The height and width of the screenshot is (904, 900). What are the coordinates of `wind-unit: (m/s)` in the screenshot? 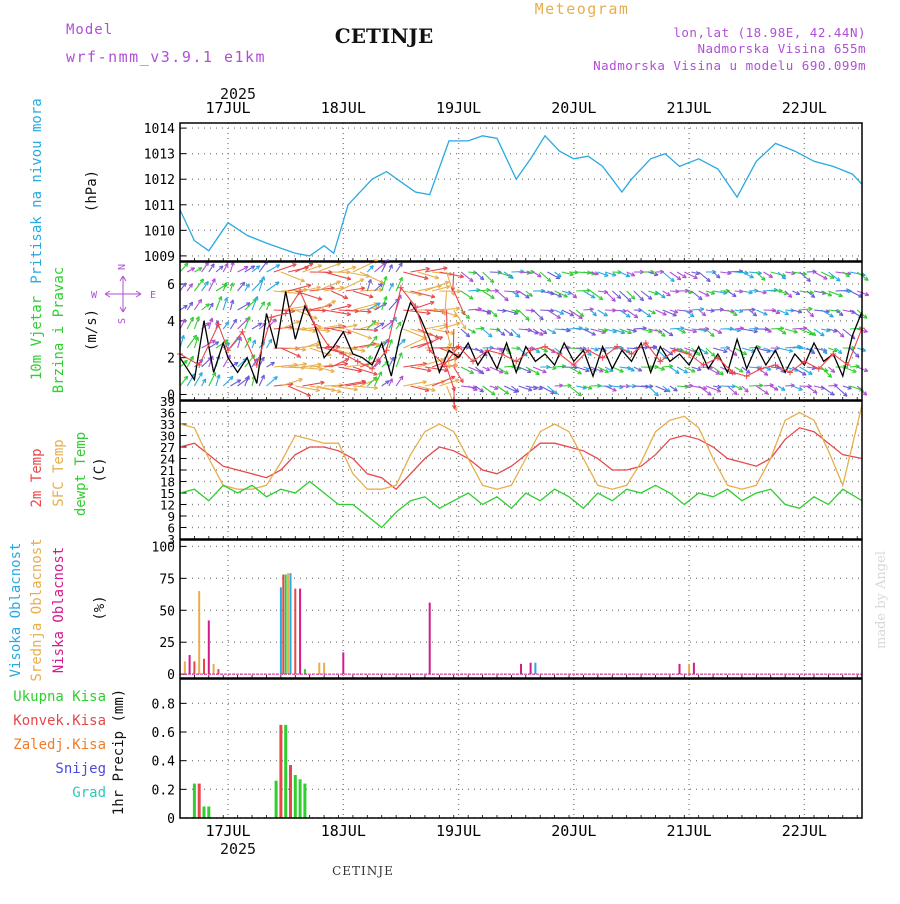 It's located at (92, 330).